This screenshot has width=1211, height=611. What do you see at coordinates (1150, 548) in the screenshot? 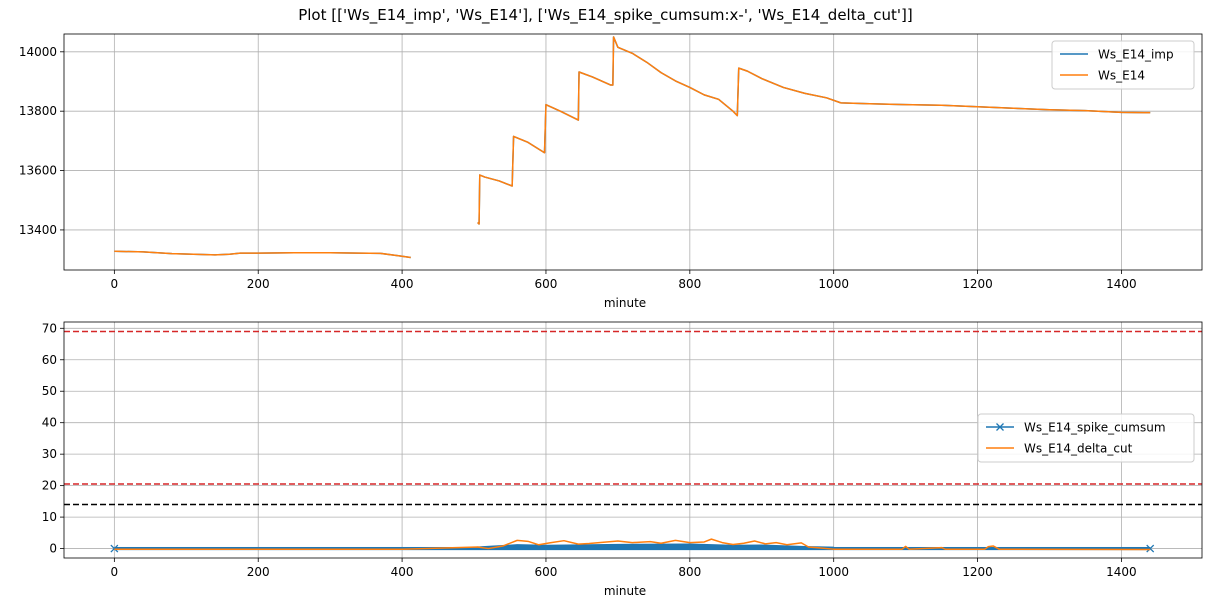
I see `x-marker` at bounding box center [1150, 548].